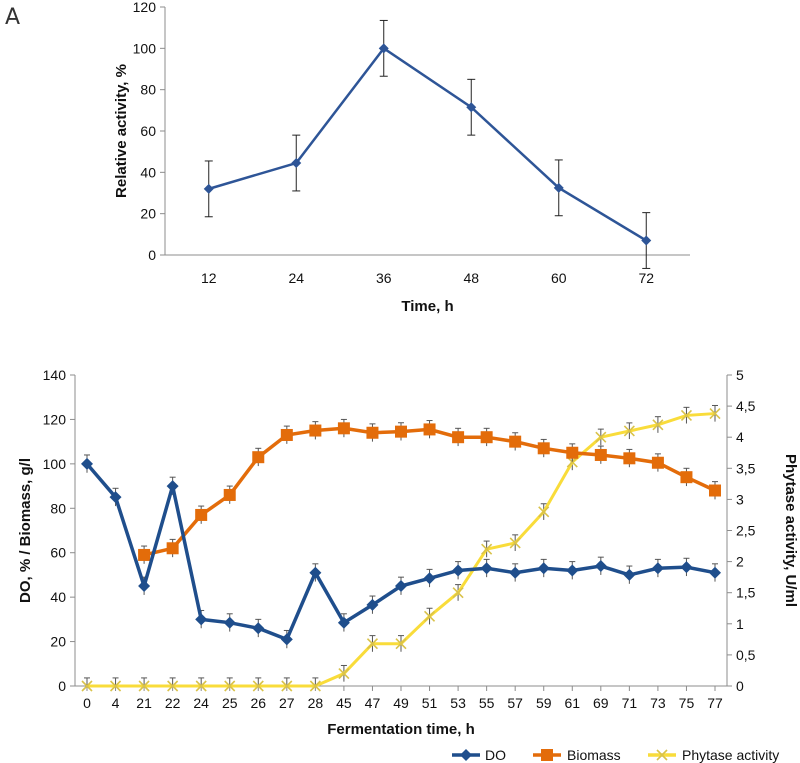 The width and height of the screenshot is (800, 763). What do you see at coordinates (740, 624) in the screenshot?
I see `right-tick-label: 1` at bounding box center [740, 624].